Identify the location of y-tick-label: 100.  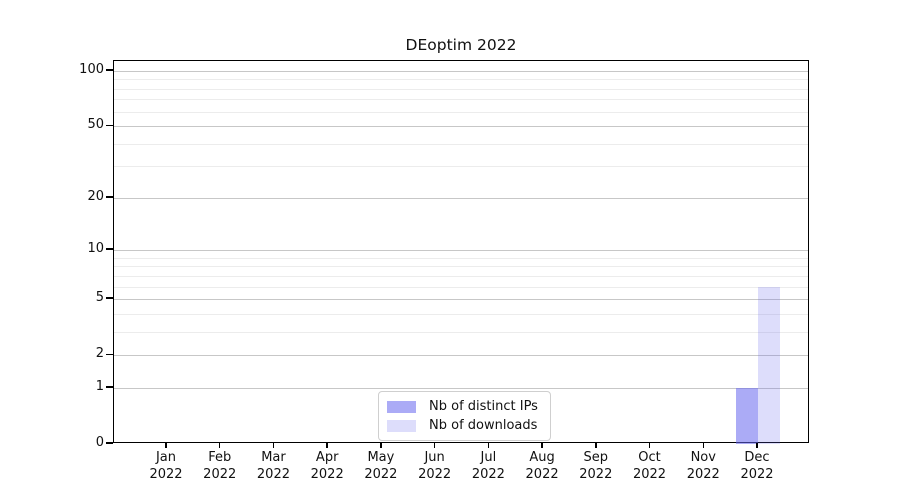
(91, 69).